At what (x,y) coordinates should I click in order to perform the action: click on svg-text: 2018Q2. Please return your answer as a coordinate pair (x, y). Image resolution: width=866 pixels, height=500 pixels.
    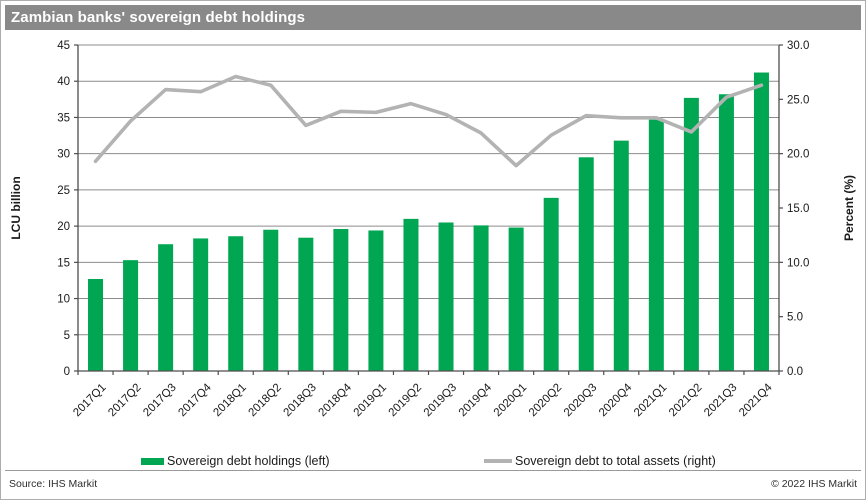
    Looking at the image, I should click on (264, 400).